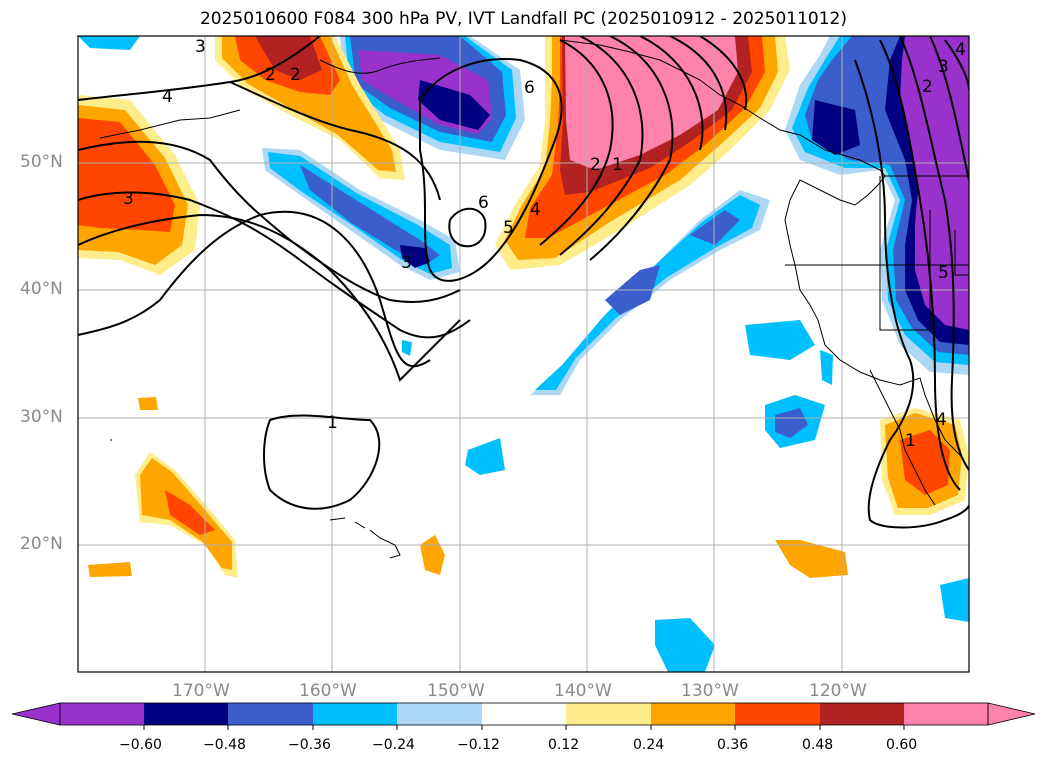 The height and width of the screenshot is (765, 1047). What do you see at coordinates (309, 745) in the screenshot?
I see `colorbar-tick-label: −0.36` at bounding box center [309, 745].